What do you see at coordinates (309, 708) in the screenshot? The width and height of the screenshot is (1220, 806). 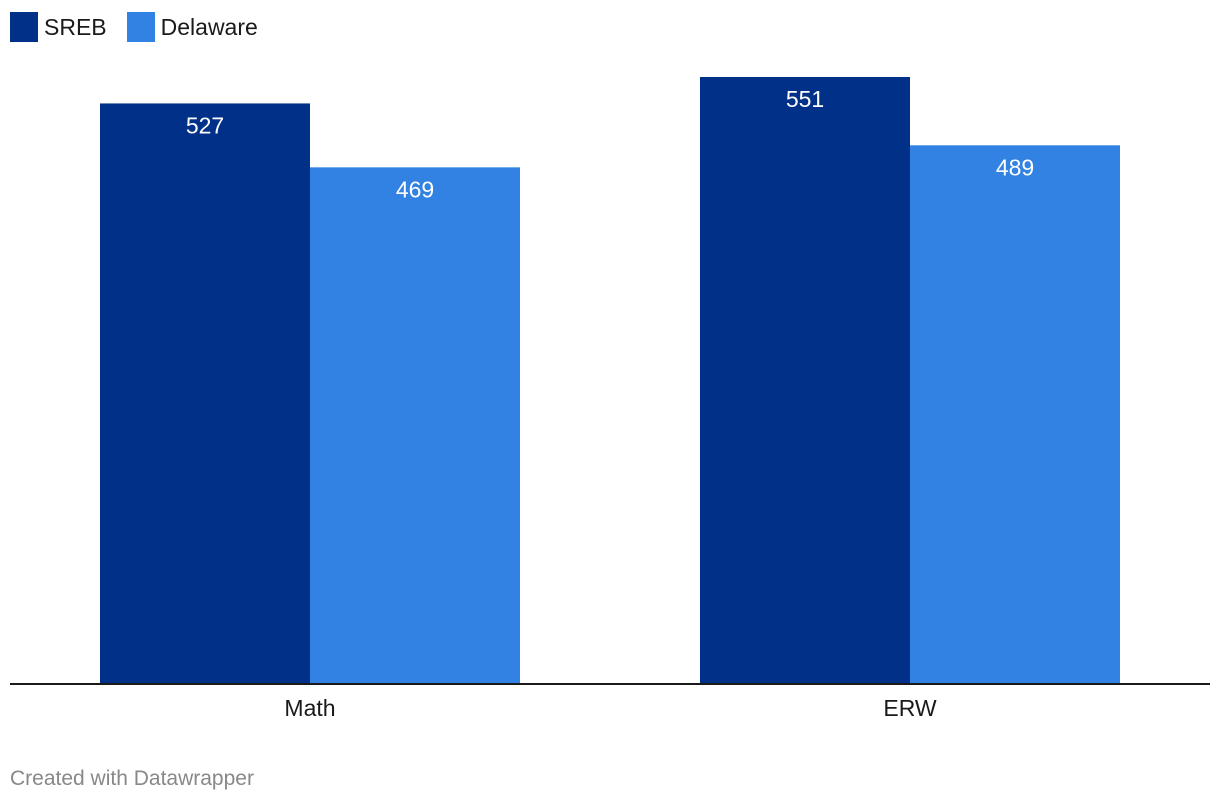 I see `category-label-math: Math` at bounding box center [309, 708].